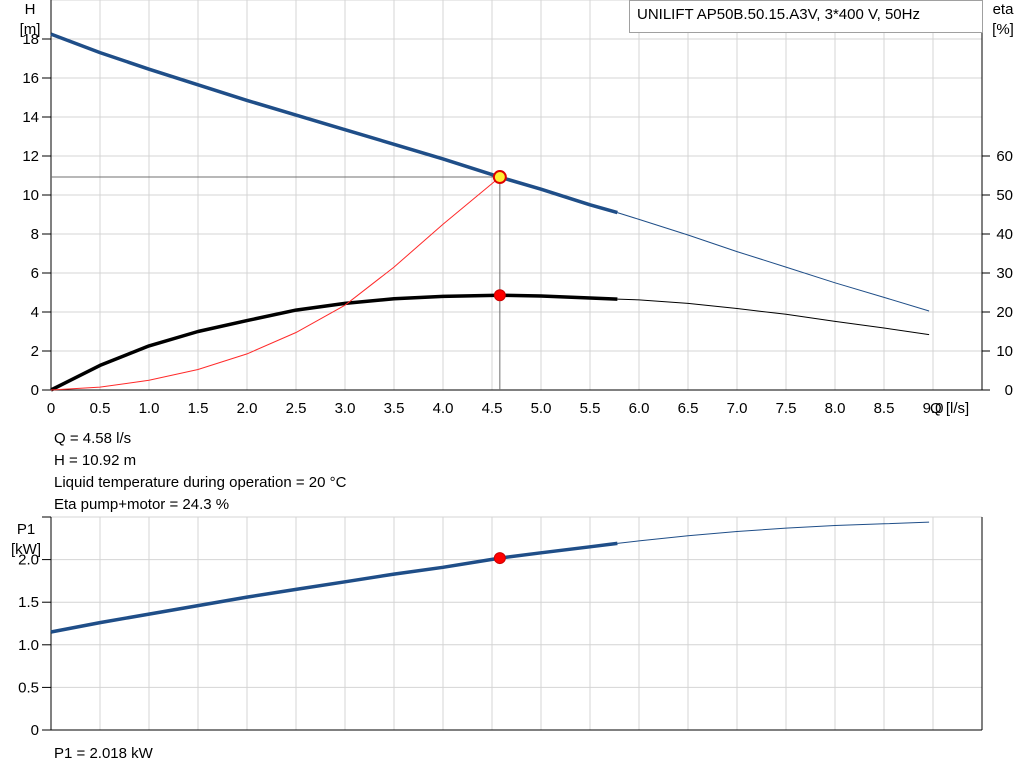  I want to click on y-axis-label: P1, so click(26, 529).